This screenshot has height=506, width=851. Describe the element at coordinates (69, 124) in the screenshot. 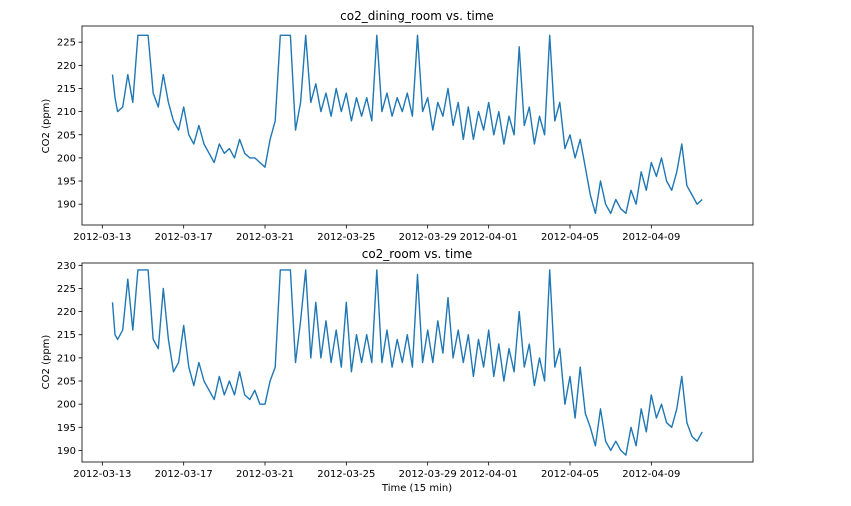

I see `y-axis-ticks: 190 195 200 205 210 215 220 225` at that location.